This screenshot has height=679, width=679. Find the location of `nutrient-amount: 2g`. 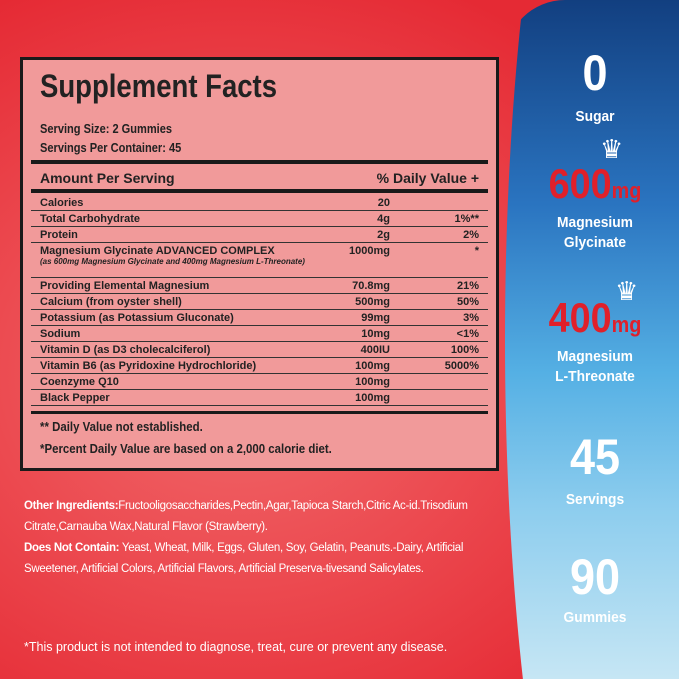

nutrient-amount: 2g is located at coordinates (383, 234).